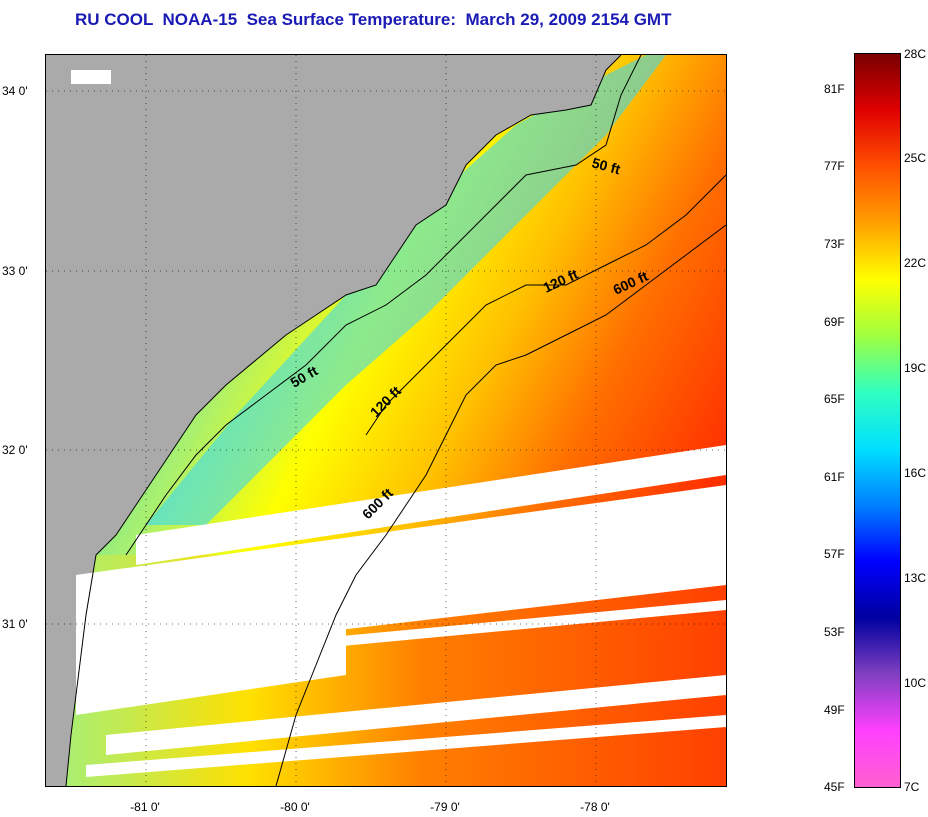 The image size is (928, 817). What do you see at coordinates (145, 807) in the screenshot?
I see `lon-label-81: -81 0'` at bounding box center [145, 807].